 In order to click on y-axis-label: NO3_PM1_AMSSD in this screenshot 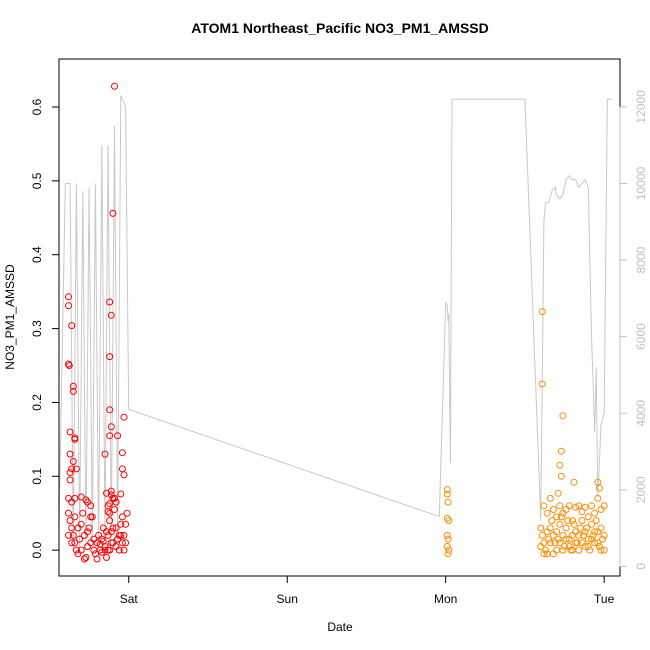, I will do `click(10, 317)`.